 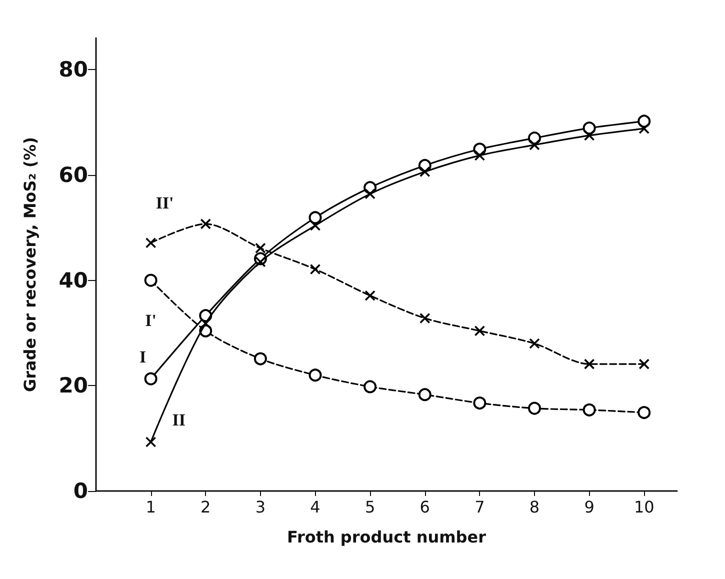 What do you see at coordinates (73, 70) in the screenshot?
I see `y-tick-label: 80` at bounding box center [73, 70].